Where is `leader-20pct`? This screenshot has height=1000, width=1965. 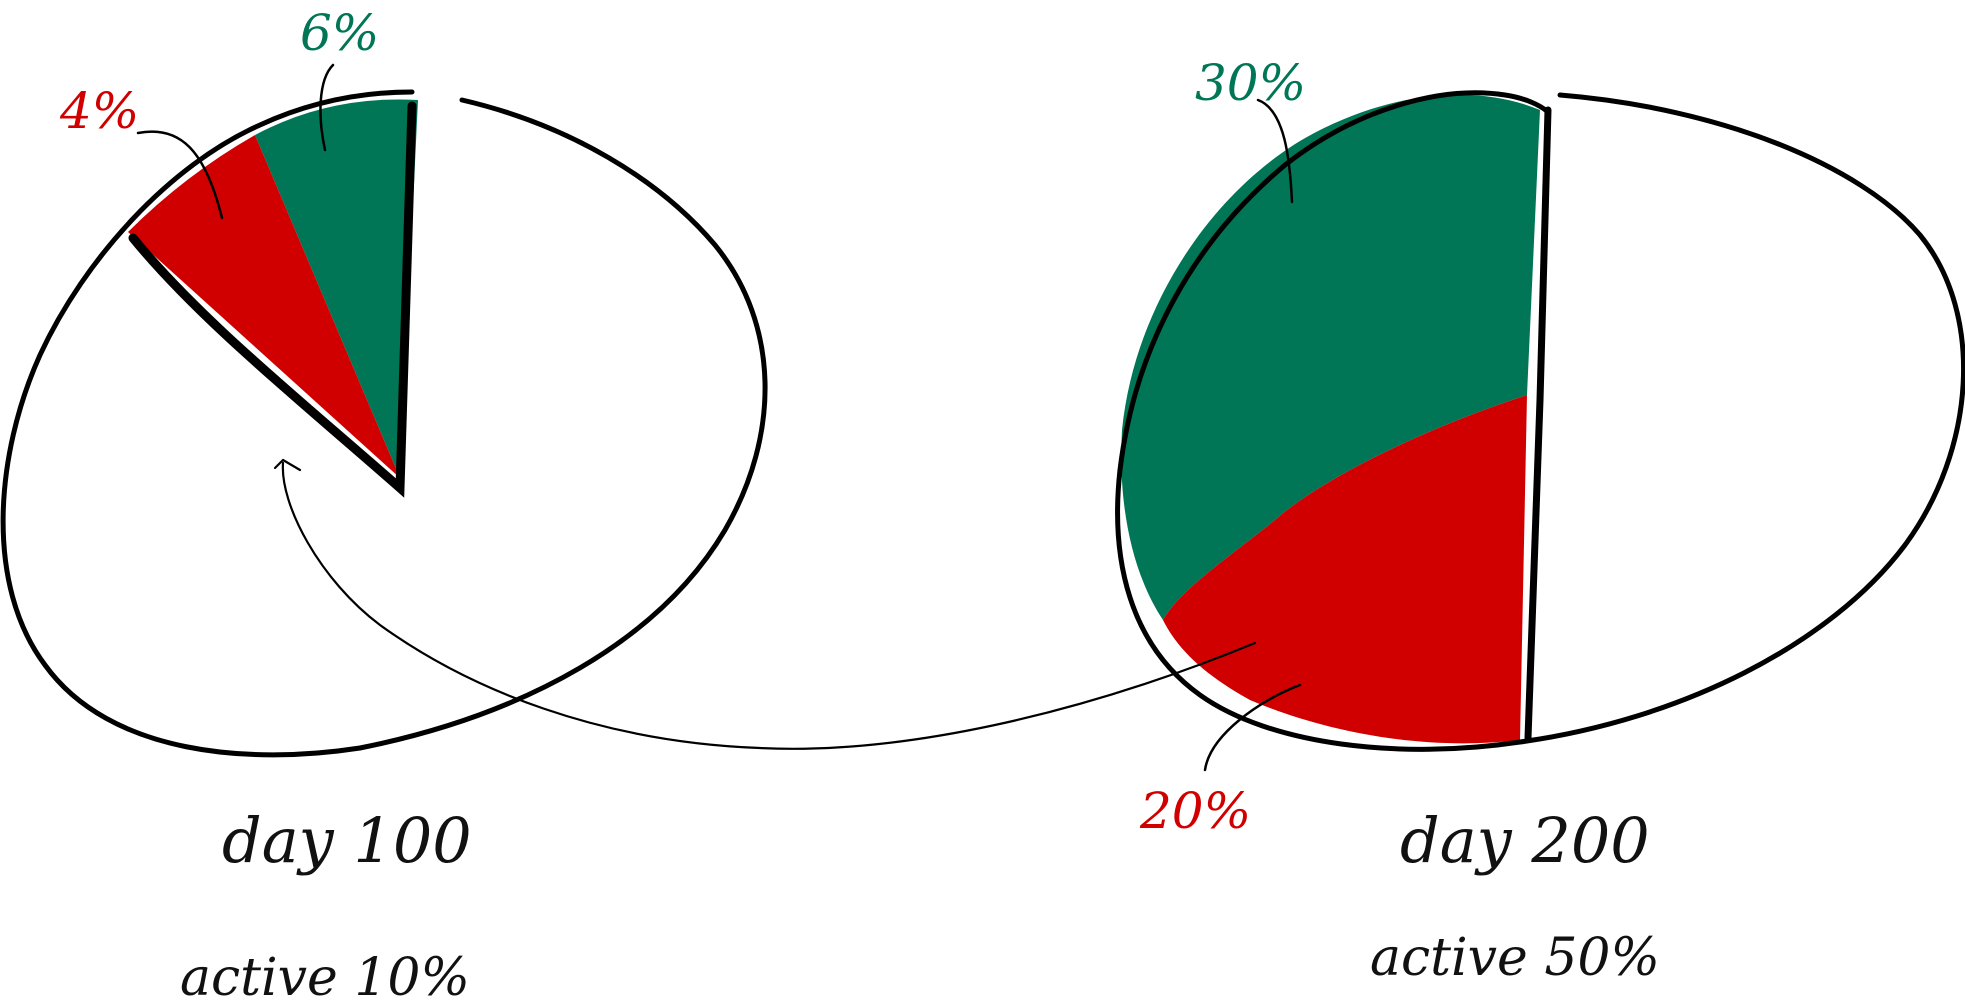
leader-20pct is located at coordinates (1252, 727).